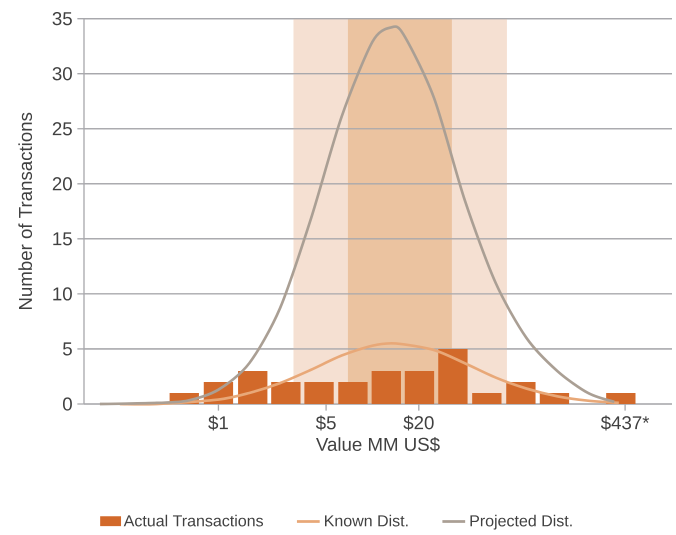  Describe the element at coordinates (625, 423) in the screenshot. I see `x-tick-label: $437*` at that location.